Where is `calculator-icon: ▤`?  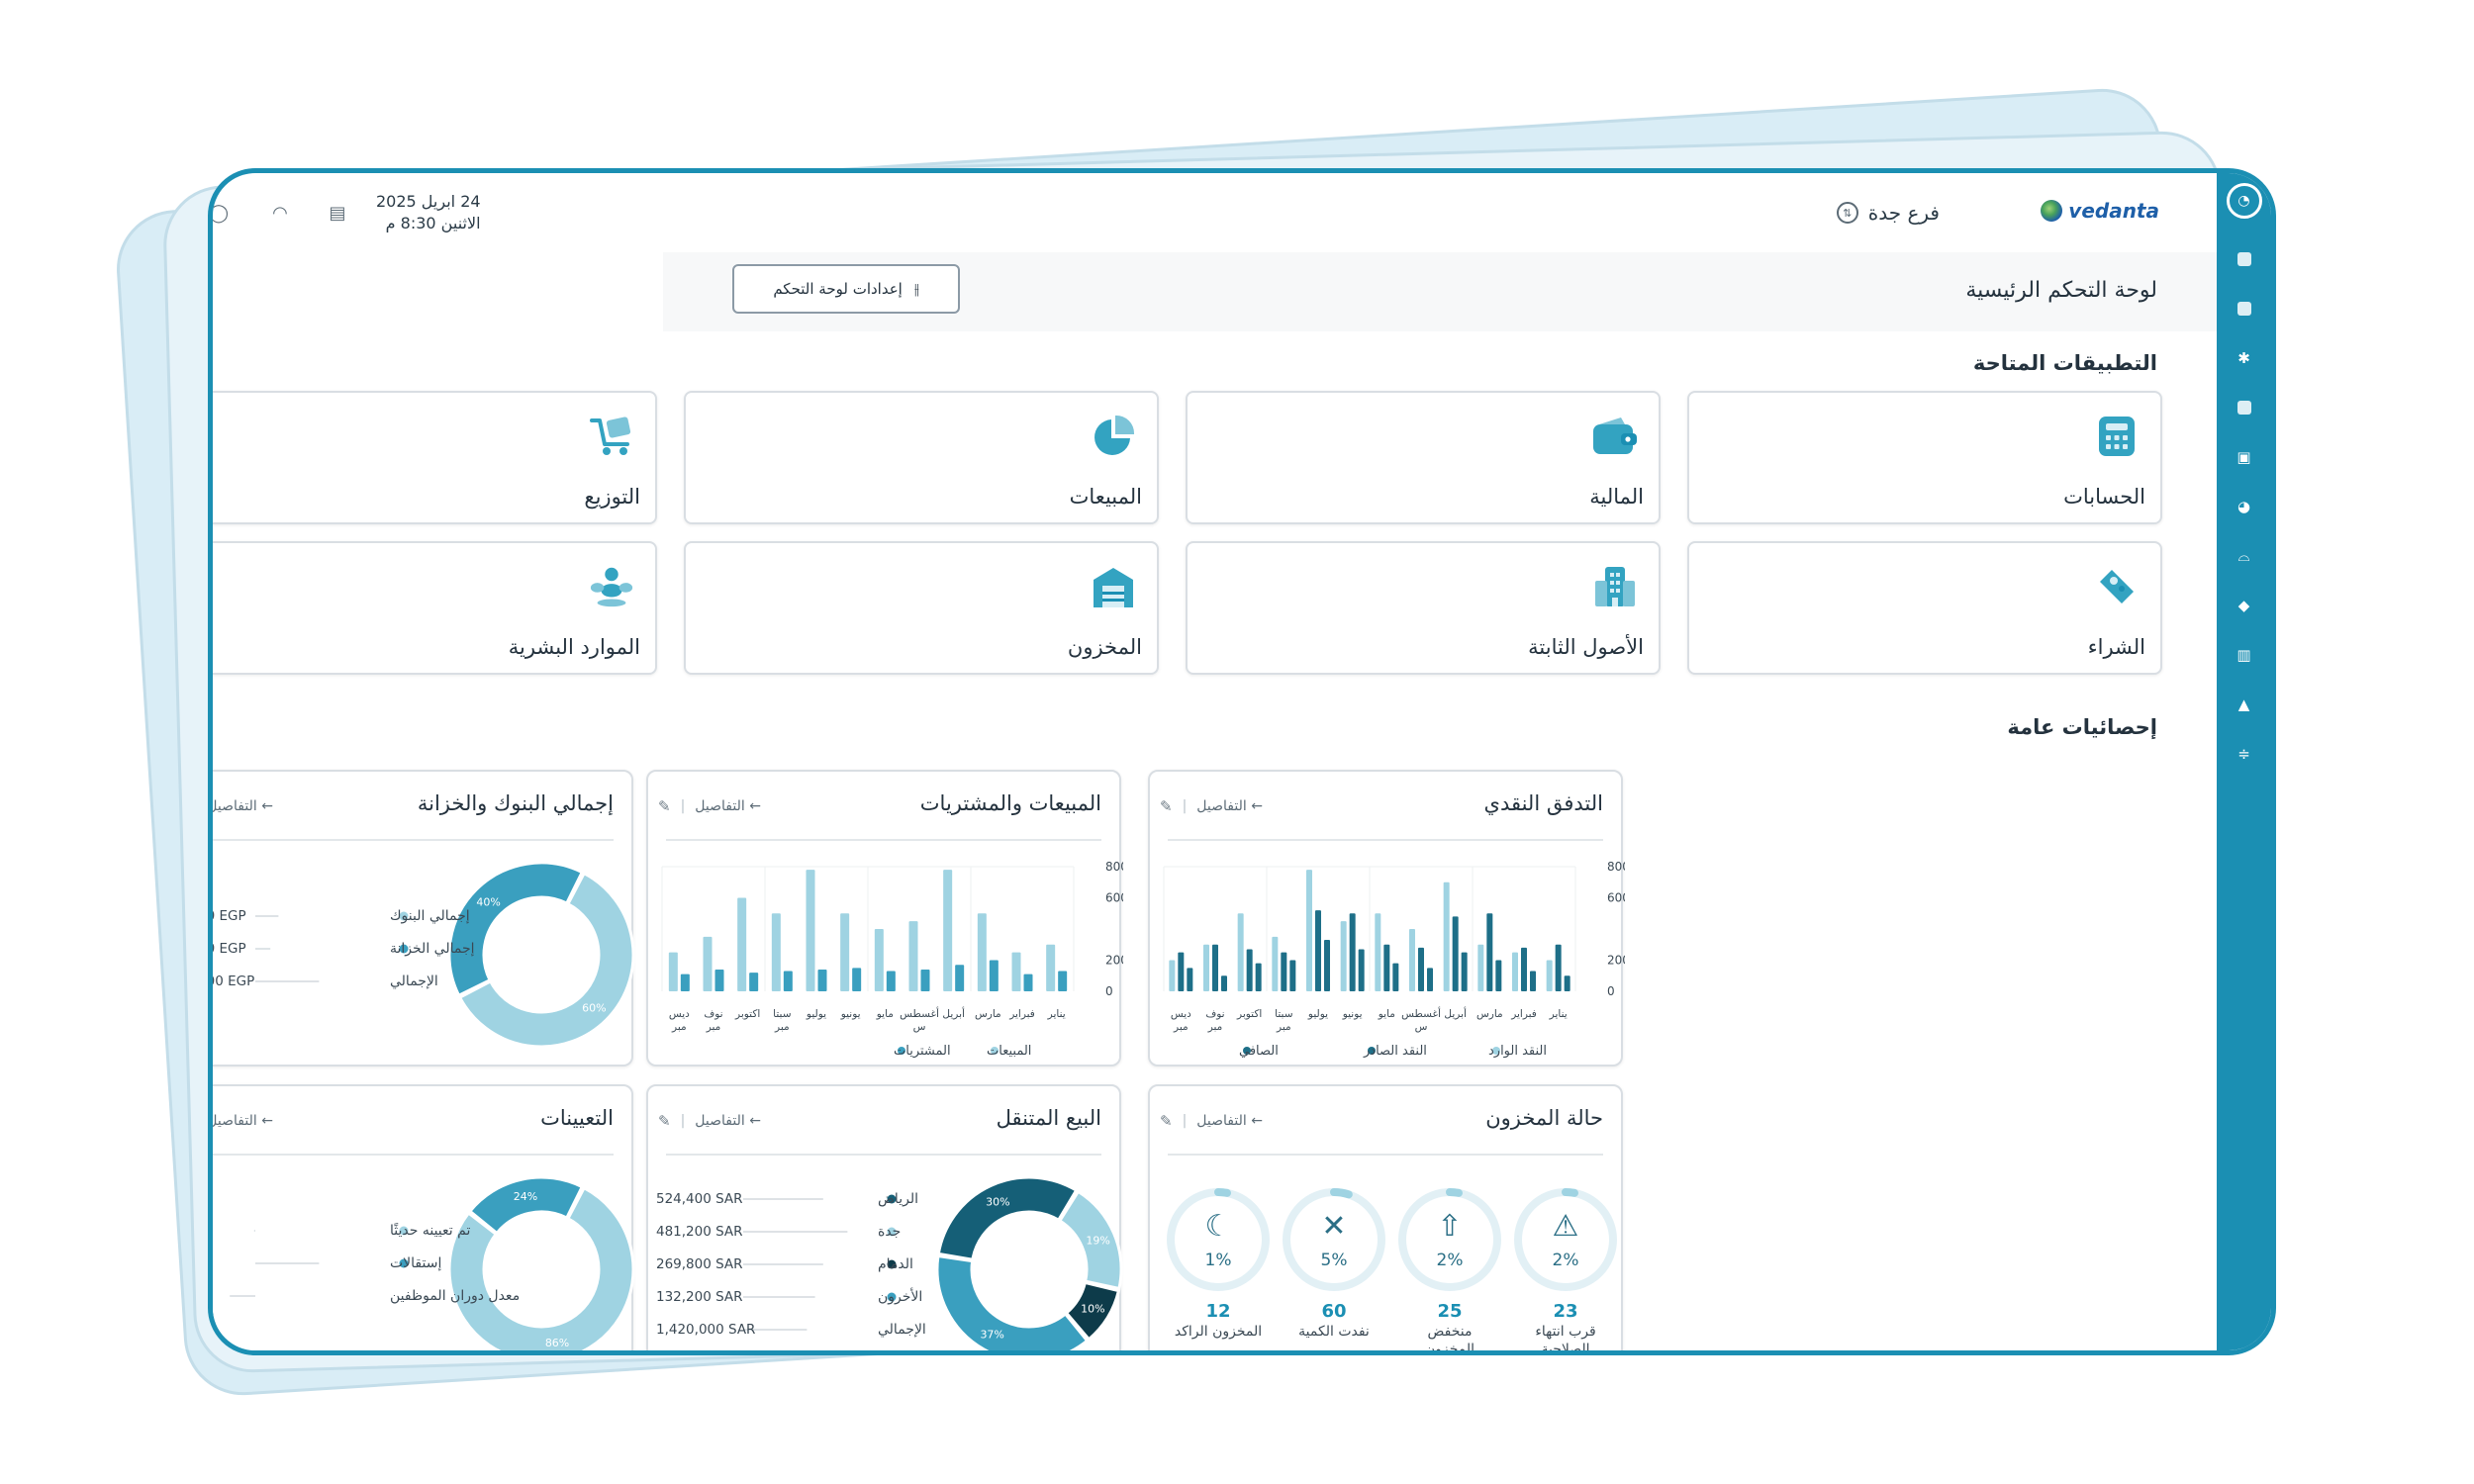
calculator-icon: ▤ is located at coordinates (338, 213).